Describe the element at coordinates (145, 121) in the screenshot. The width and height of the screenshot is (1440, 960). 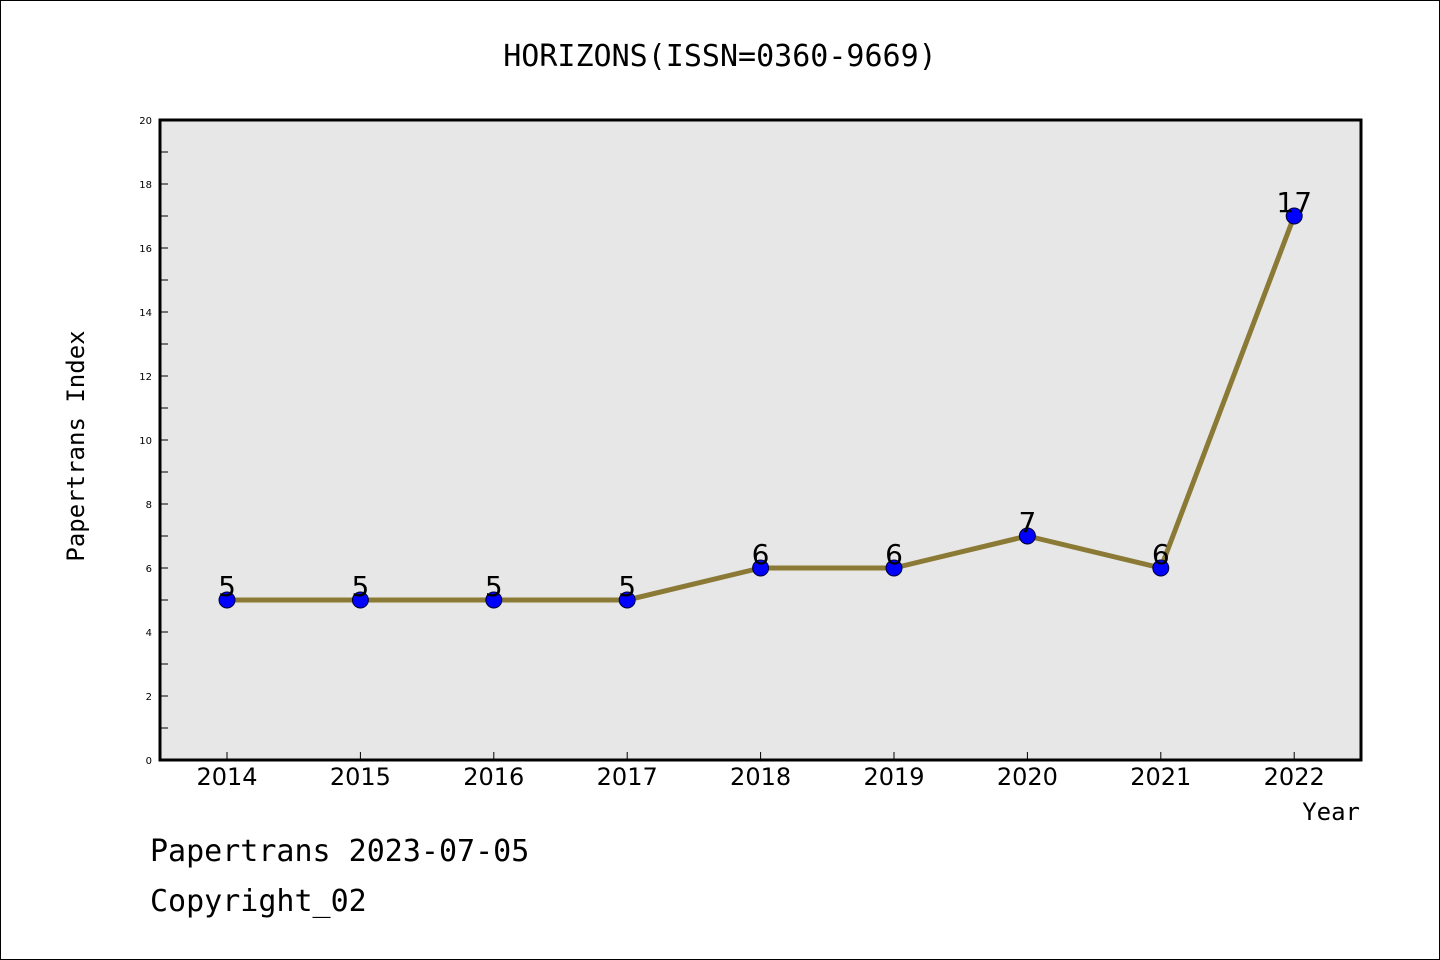
I see `y-tick-label: 20` at that location.